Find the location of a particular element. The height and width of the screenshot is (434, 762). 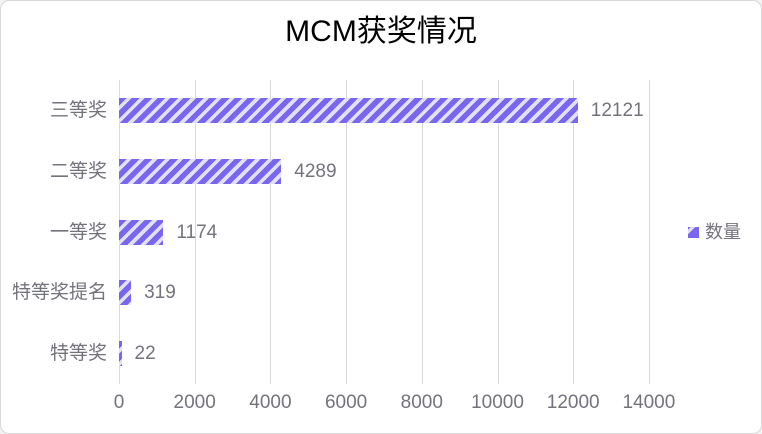

x-tick-label: 0 is located at coordinates (119, 402).